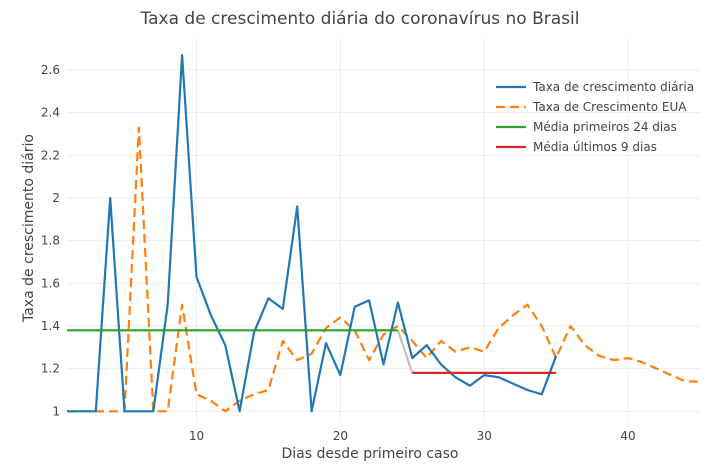  Describe the element at coordinates (50, 369) in the screenshot. I see `y-tick-label: 1.2` at that location.